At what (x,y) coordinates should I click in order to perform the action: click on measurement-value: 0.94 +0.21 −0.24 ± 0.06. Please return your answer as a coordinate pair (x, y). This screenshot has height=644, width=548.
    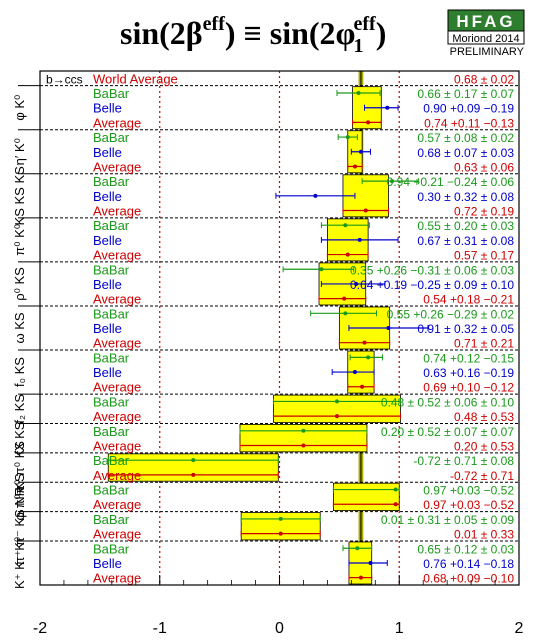
    Looking at the image, I should click on (451, 182).